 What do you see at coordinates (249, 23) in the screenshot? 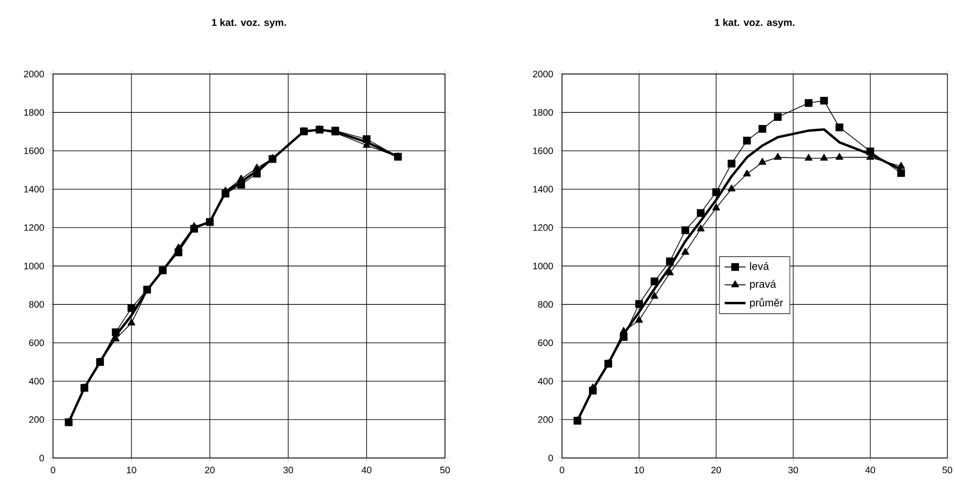
I see `chart-title: 1 kat. voz. sym.` at bounding box center [249, 23].